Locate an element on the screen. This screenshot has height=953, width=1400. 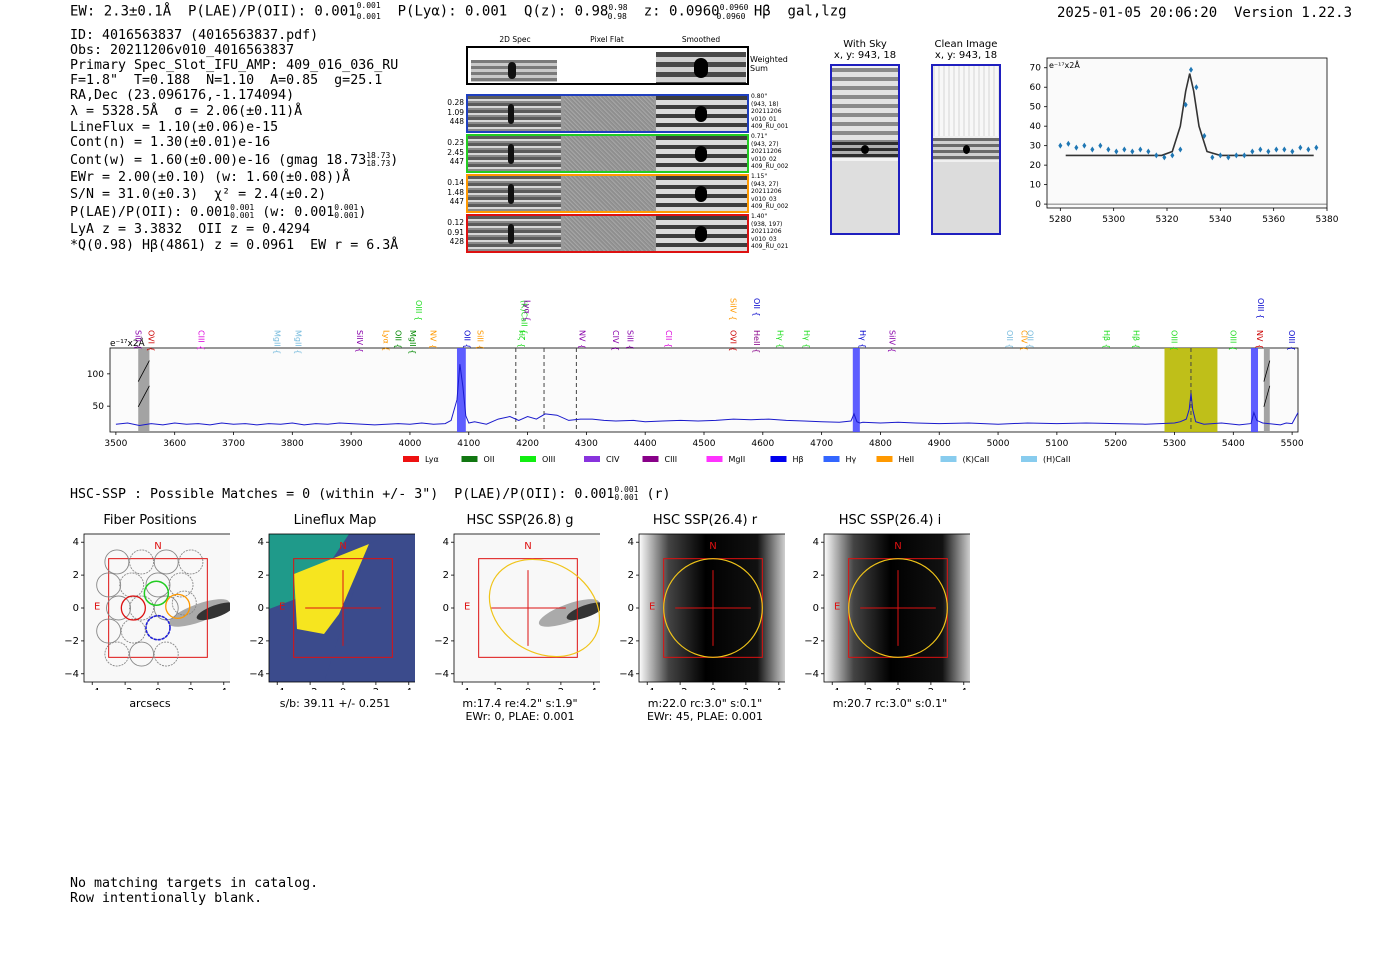
legend-label: OII is located at coordinates (489, 459).